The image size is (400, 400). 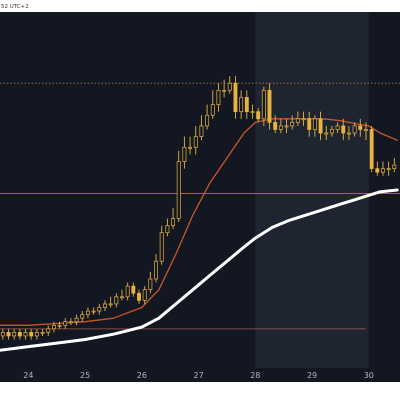 What do you see at coordinates (255, 375) in the screenshot?
I see `x-tick-label: 28` at bounding box center [255, 375].